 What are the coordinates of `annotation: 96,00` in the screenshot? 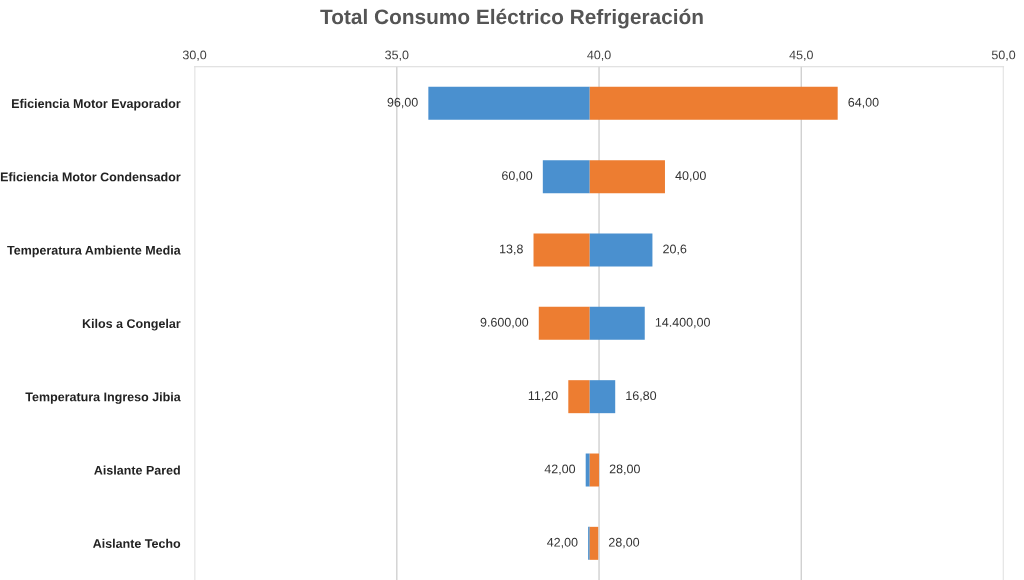 It's located at (402, 103).